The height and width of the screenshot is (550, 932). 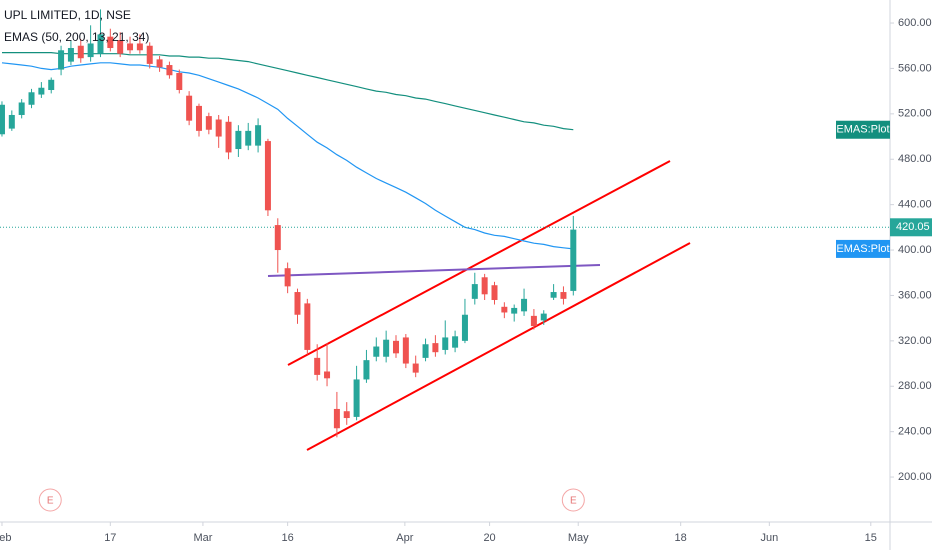 What do you see at coordinates (5, 538) in the screenshot?
I see `x-tick-label: Feb` at bounding box center [5, 538].